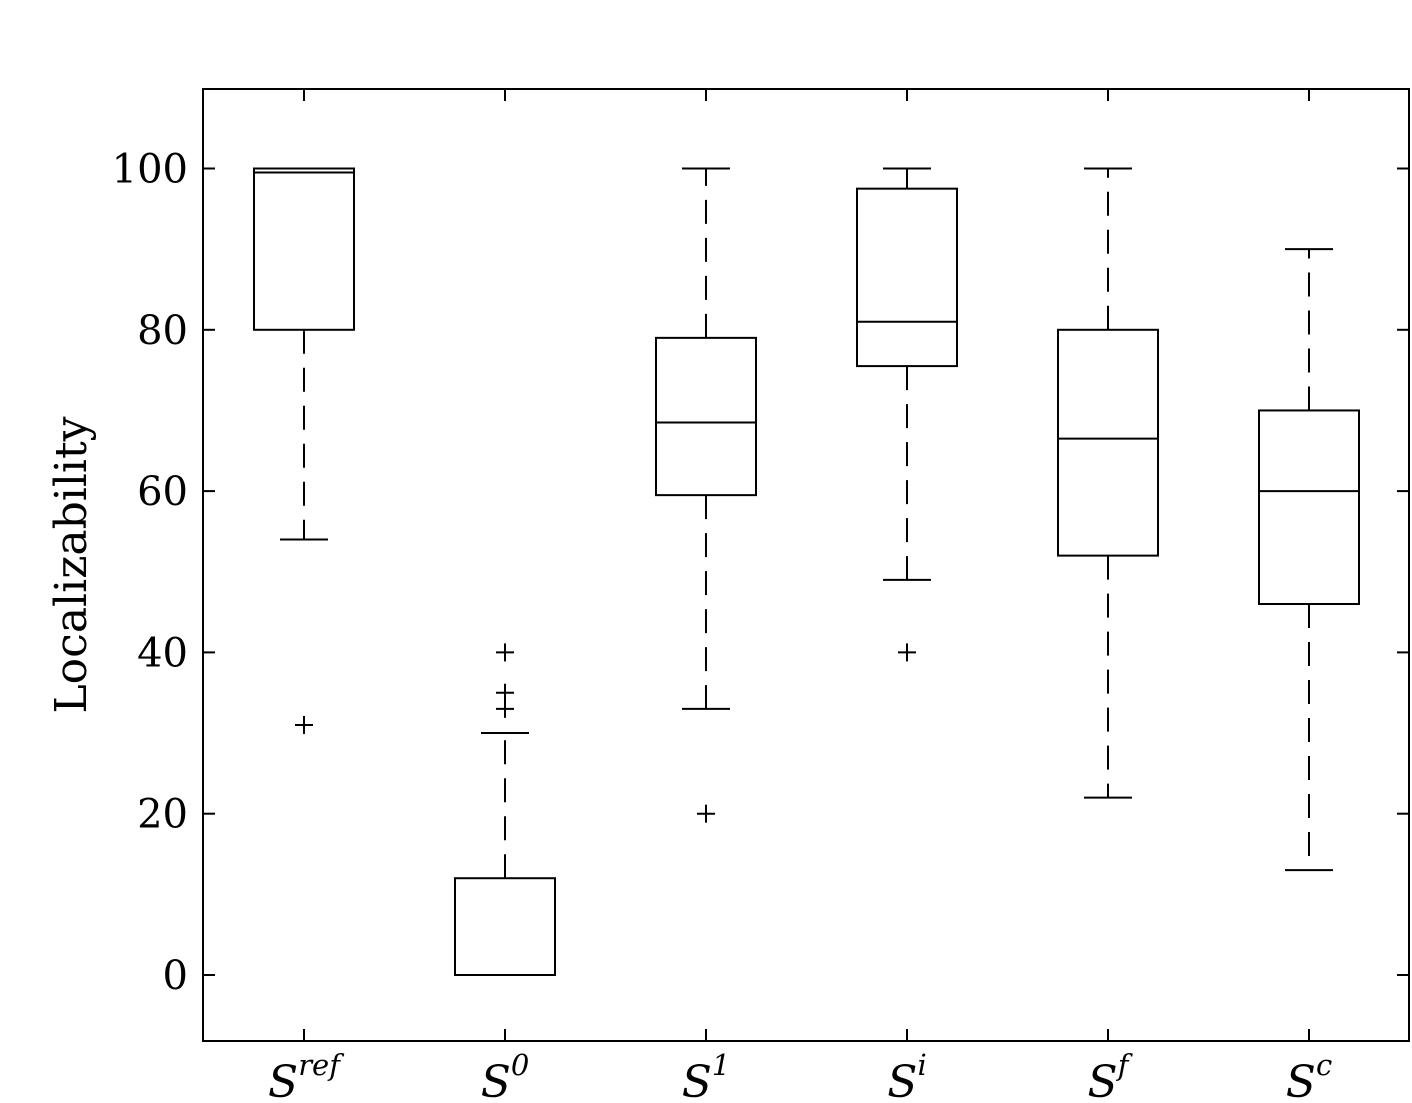 Image resolution: width=1412 pixels, height=1103 pixels. What do you see at coordinates (162, 492) in the screenshot?
I see `y-tick-label: 60` at bounding box center [162, 492].